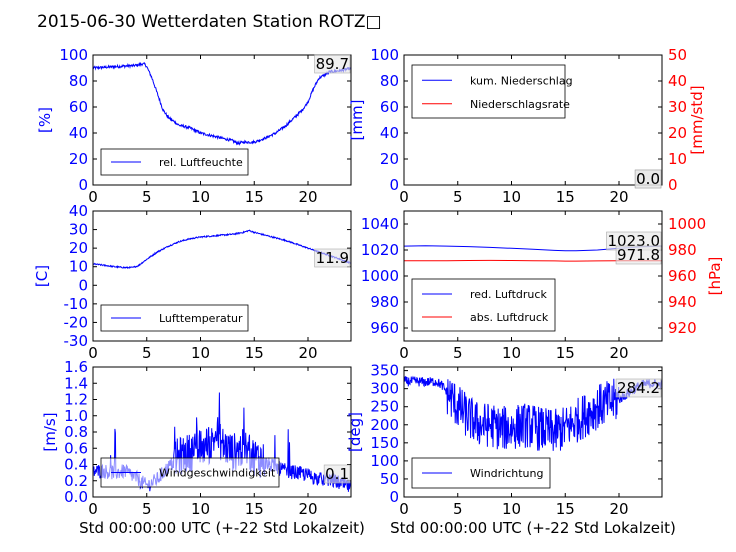  I want to click on last-value-label: 971.8, so click(638, 255).